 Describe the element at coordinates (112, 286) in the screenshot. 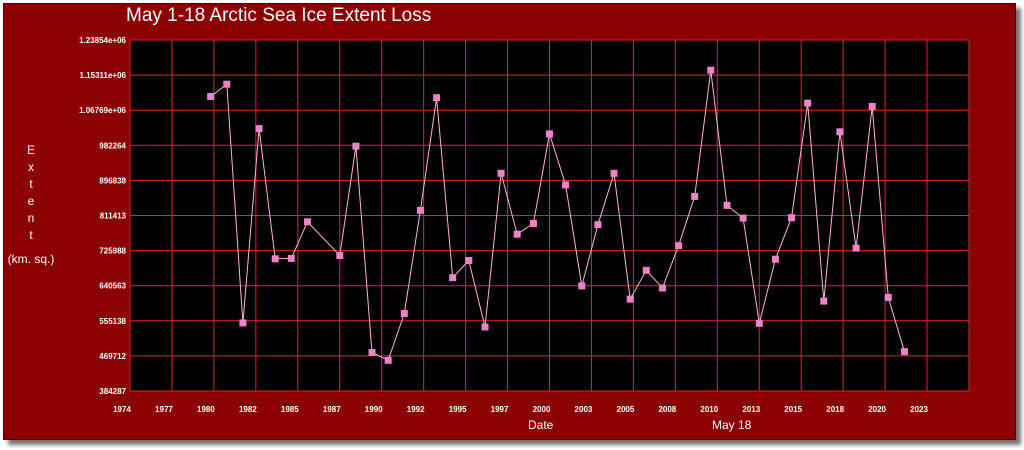

I see `y-tick-label: 640563` at that location.